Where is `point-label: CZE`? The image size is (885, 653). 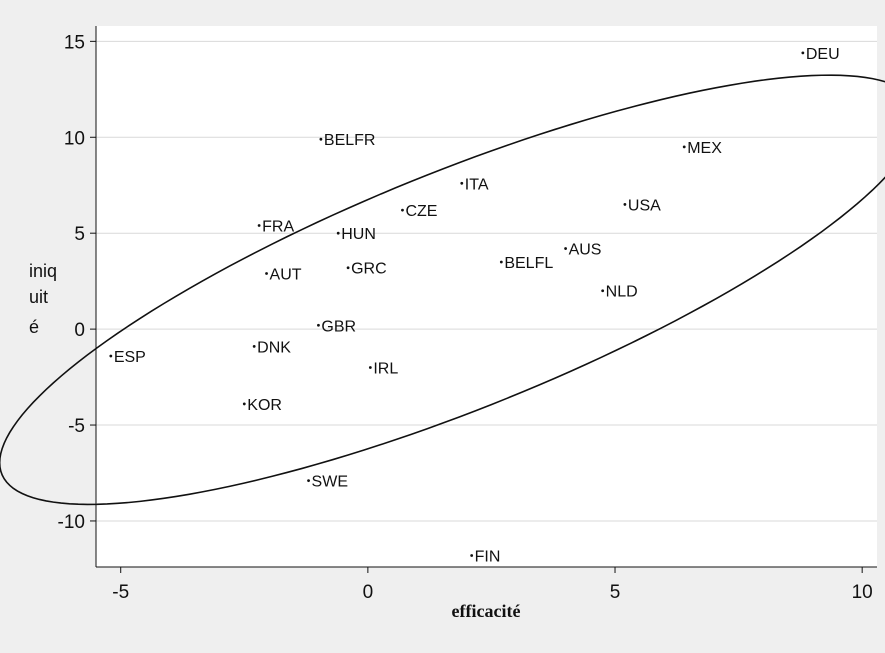 point-label: CZE is located at coordinates (421, 211).